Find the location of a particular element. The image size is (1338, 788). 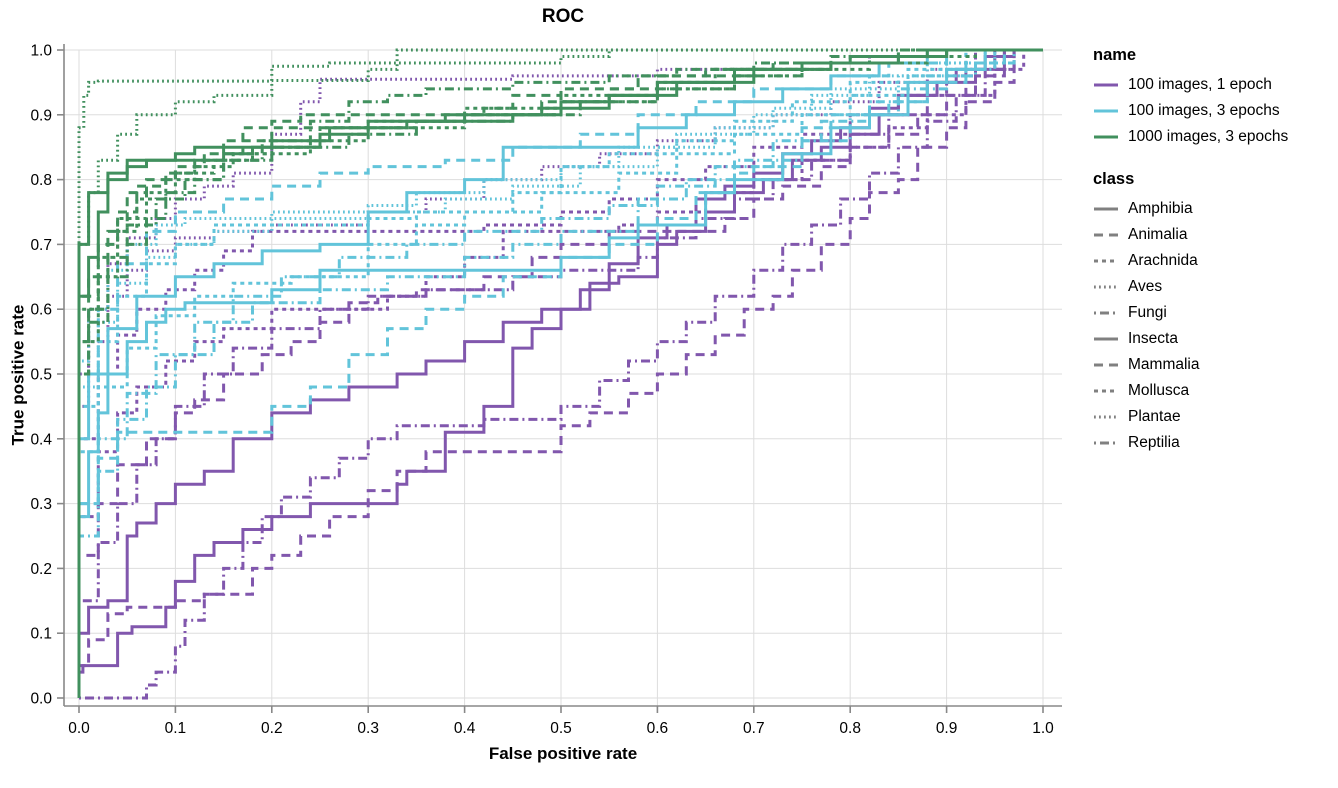

legend-label: Fungi is located at coordinates (1147, 312).